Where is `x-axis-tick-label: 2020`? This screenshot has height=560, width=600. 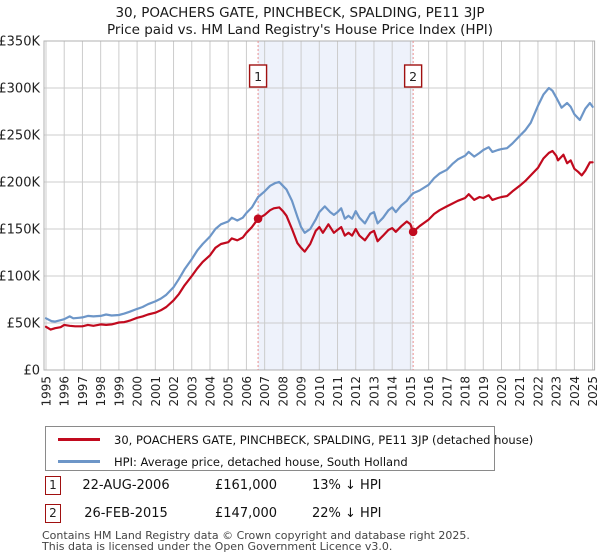
x-axis-tick-label: 2020 is located at coordinates (502, 391).